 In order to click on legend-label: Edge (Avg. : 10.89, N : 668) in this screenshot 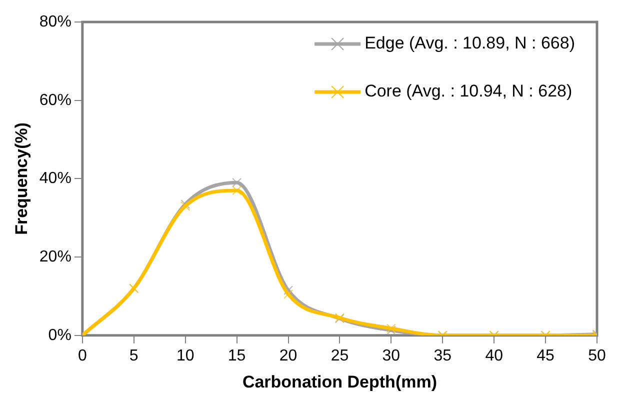, I will do `click(470, 43)`.